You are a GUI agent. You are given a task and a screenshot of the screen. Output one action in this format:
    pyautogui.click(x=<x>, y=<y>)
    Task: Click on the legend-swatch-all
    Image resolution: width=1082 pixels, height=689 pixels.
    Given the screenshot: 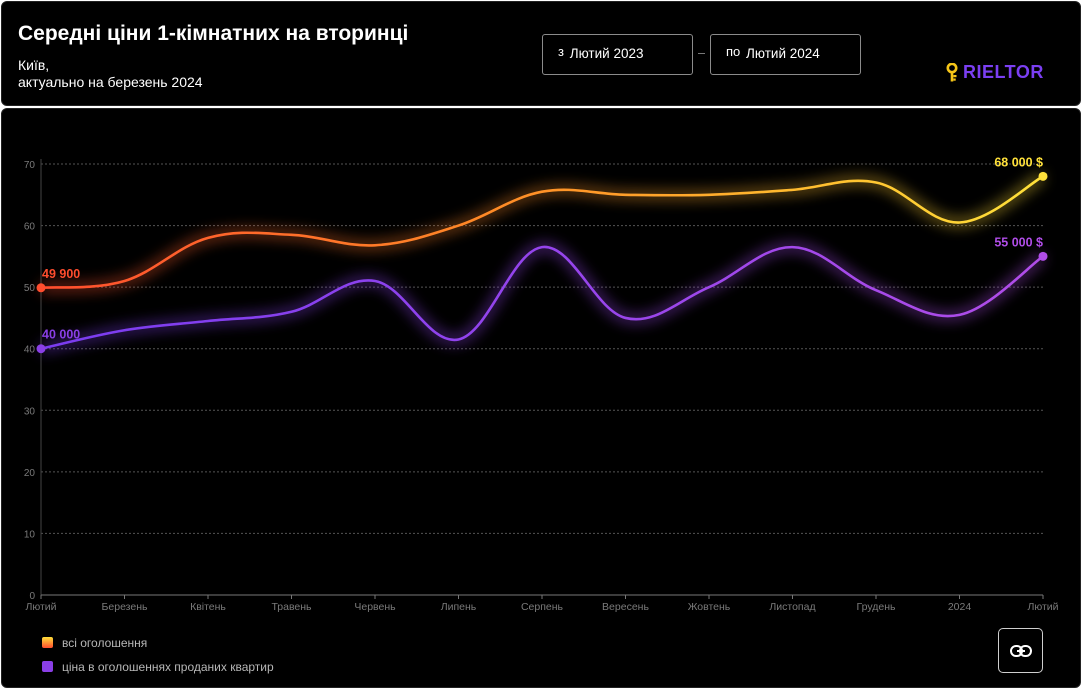 What is the action you would take?
    pyautogui.click(x=47, y=642)
    